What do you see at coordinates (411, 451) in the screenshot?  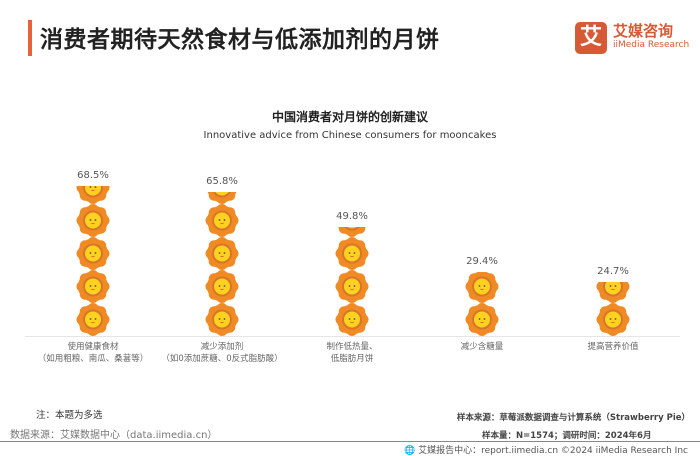 I see `globe-icon: 🌐` at bounding box center [411, 451].